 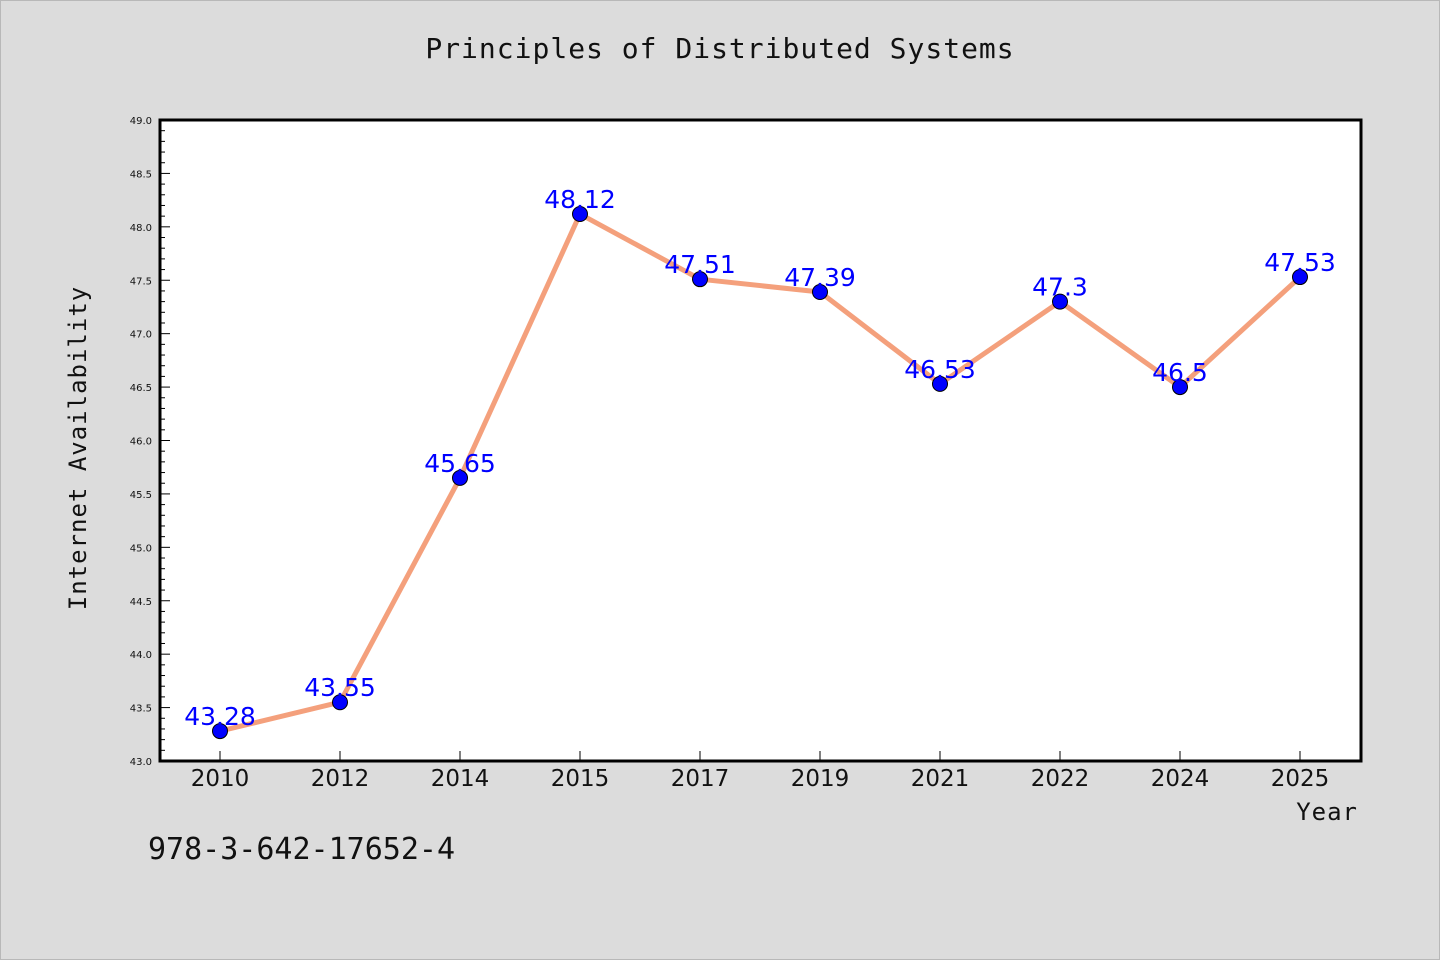 I want to click on x-axis-ticks: 2010 2012 2014 2015 2017 2019 2021 2022 2024 2025, so click(x=760, y=771).